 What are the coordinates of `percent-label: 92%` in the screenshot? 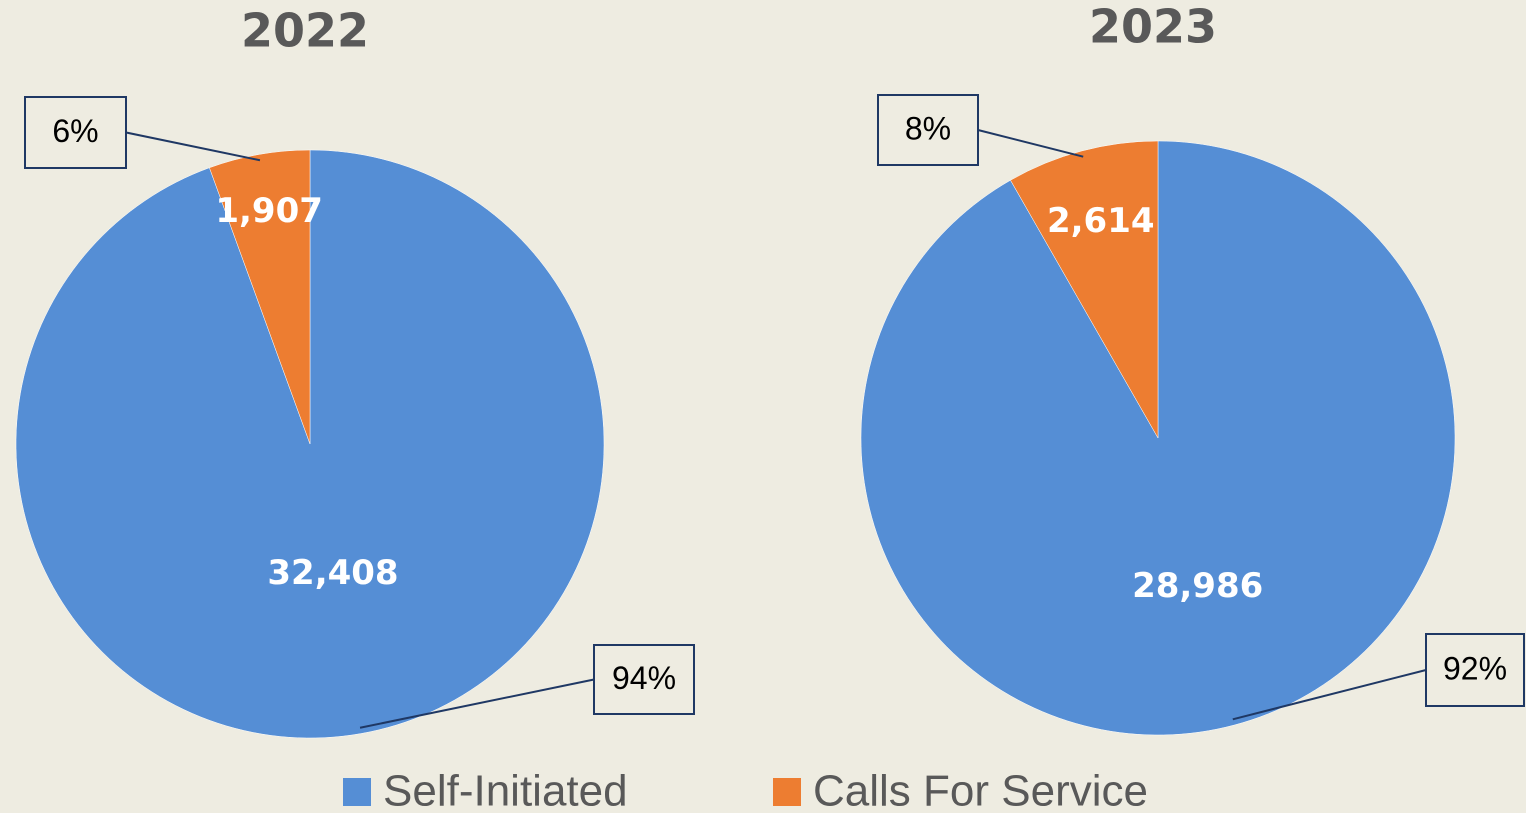 It's located at (1475, 668).